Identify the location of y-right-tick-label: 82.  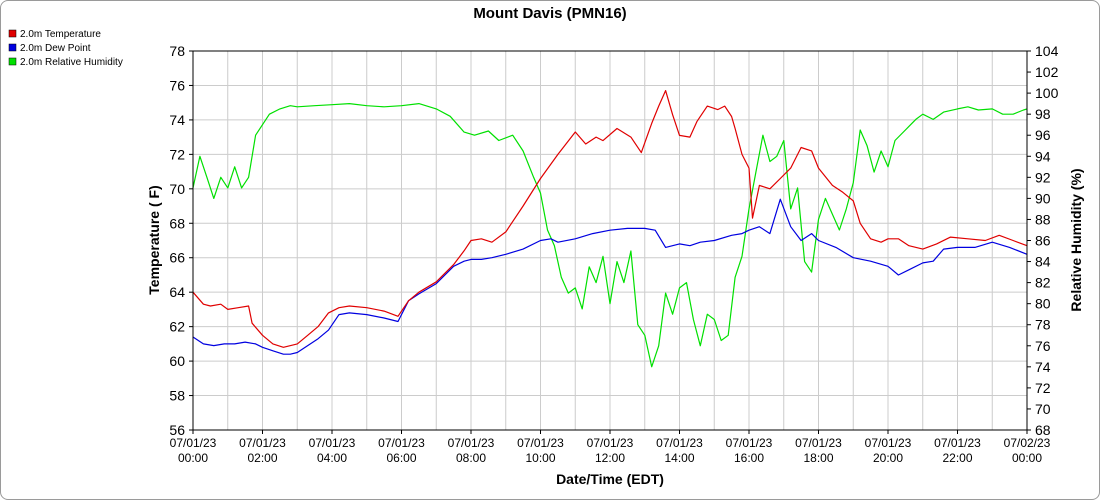
(1043, 283).